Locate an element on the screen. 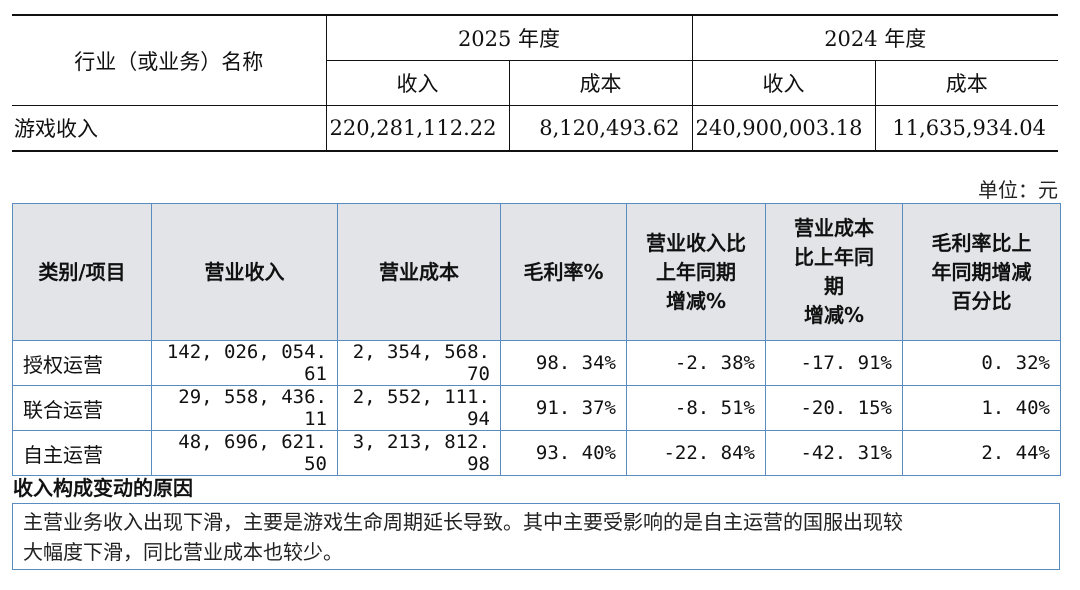  cell-cost-change: -20. 15% is located at coordinates (834, 408).